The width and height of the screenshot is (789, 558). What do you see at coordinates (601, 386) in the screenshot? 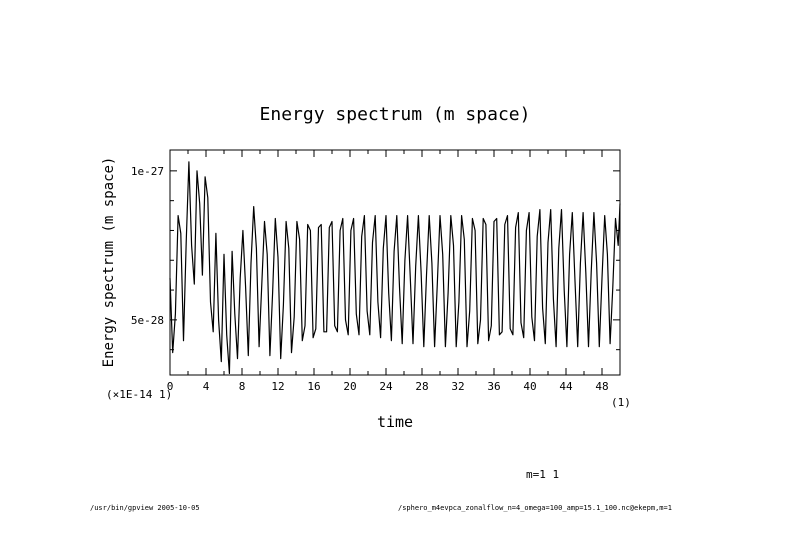
I see `x-tick-label: 48` at bounding box center [601, 386].